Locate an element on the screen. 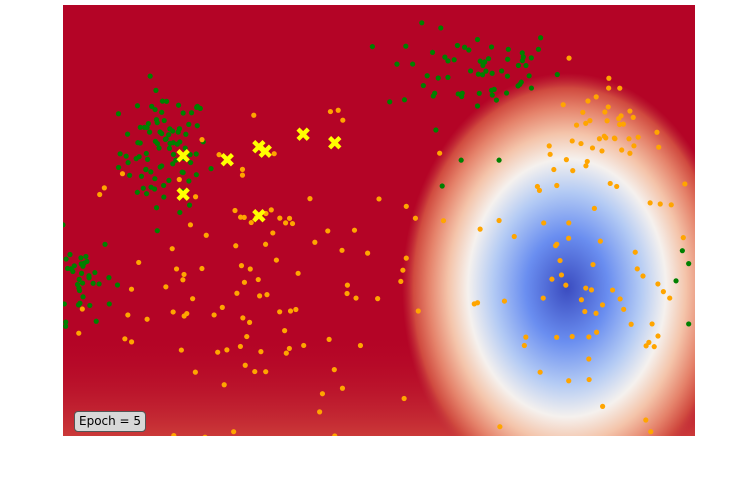 The image size is (733, 483). epoch-label: Epoch = 5 is located at coordinates (110, 421).